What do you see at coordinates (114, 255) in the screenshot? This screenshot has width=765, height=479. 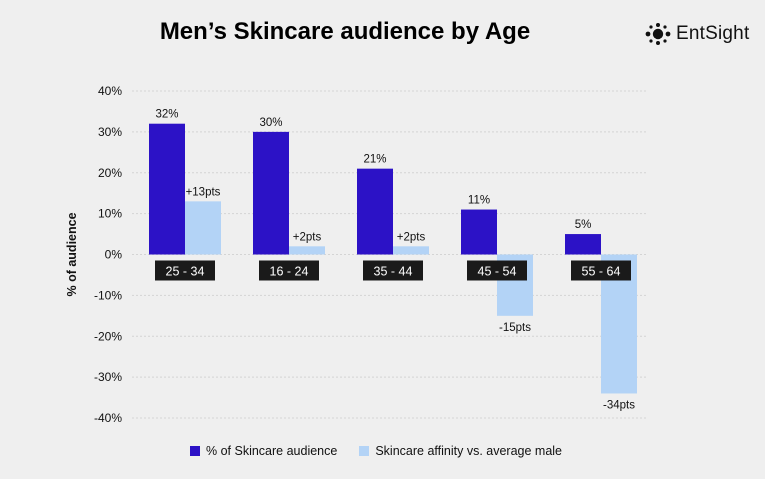 I see `y-tick-label: 0%` at bounding box center [114, 255].